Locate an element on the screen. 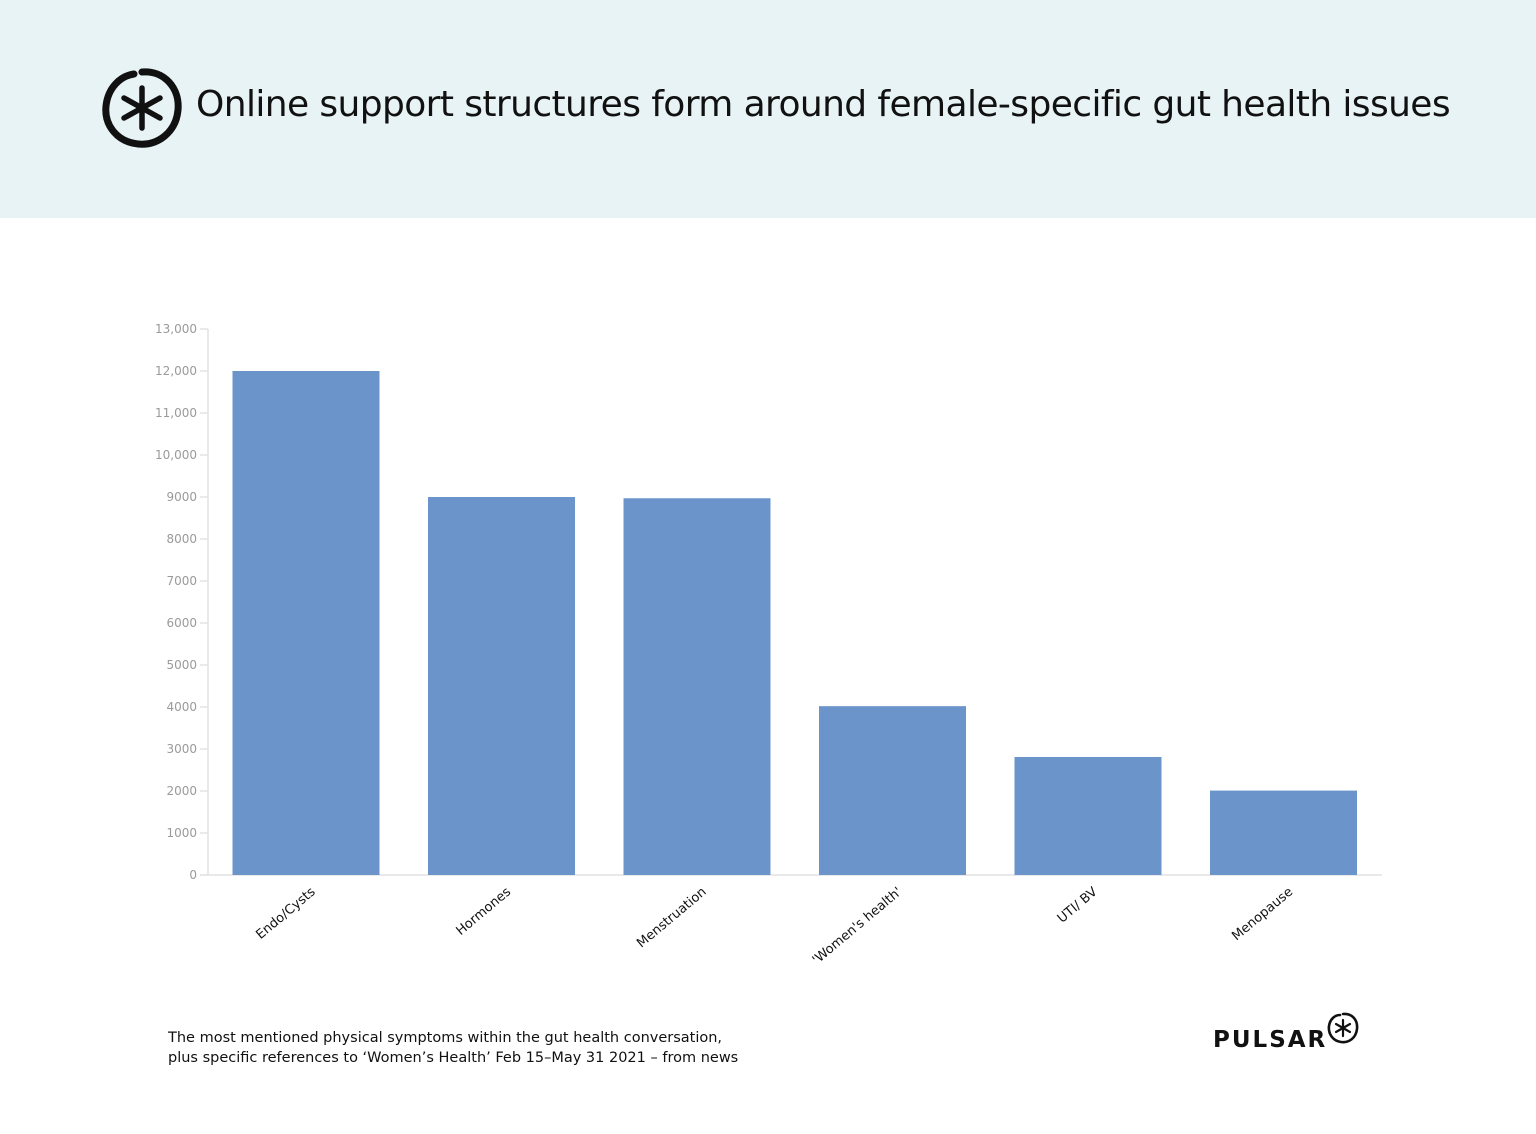 This screenshot has width=1536, height=1134. x-tick-label: Hormones is located at coordinates (483, 911).